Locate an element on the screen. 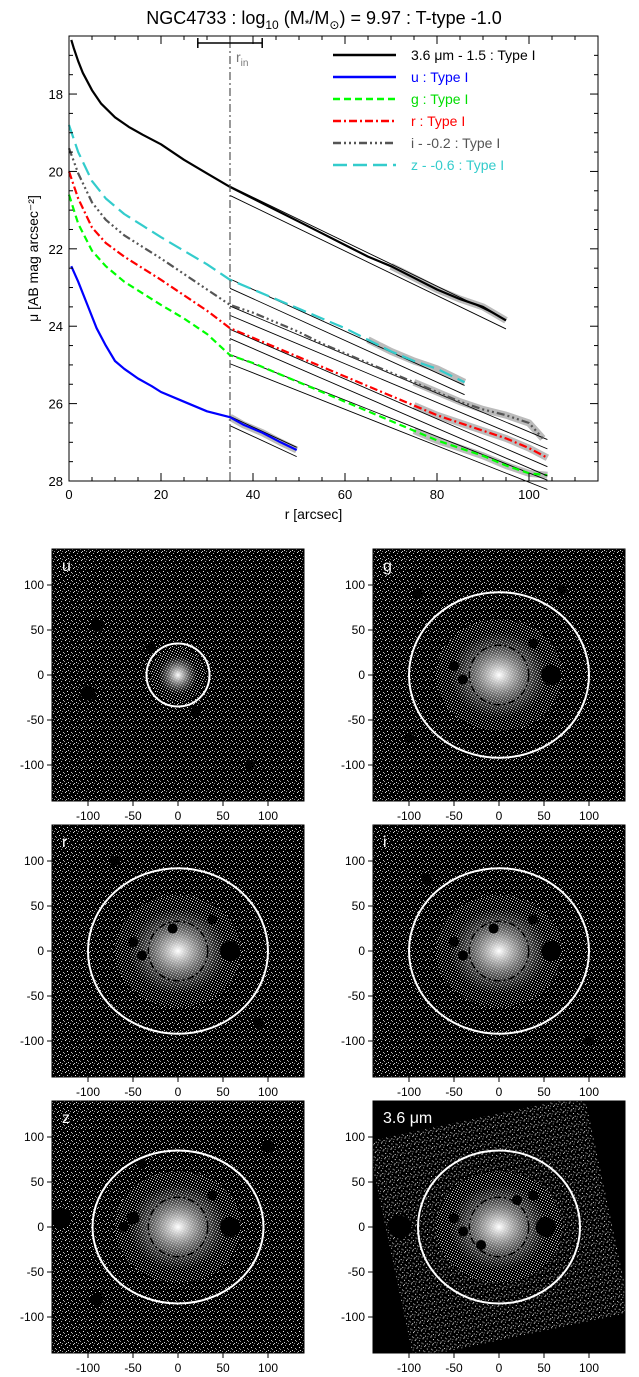 This screenshot has width=639, height=1377. panel-label: 3.6 μm is located at coordinates (407, 1118).